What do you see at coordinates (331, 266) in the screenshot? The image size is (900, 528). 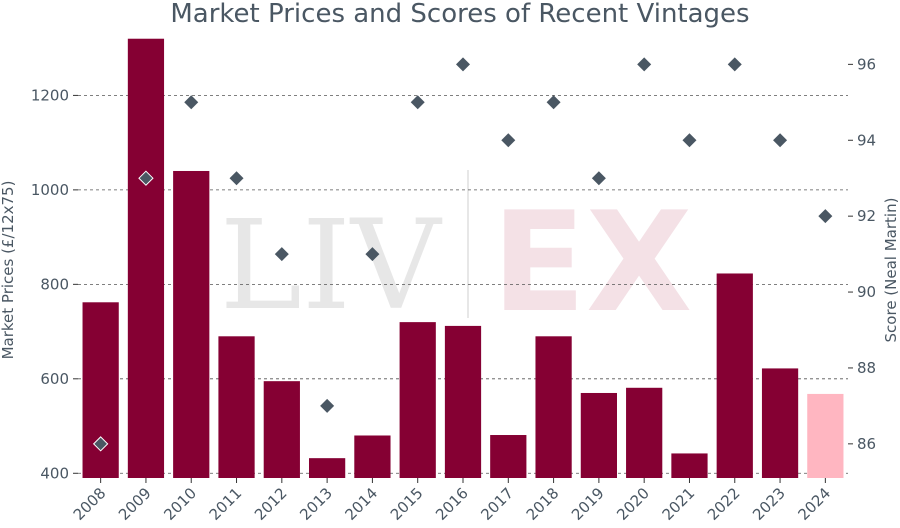 I see `watermark-left-text: LIV` at bounding box center [331, 266].